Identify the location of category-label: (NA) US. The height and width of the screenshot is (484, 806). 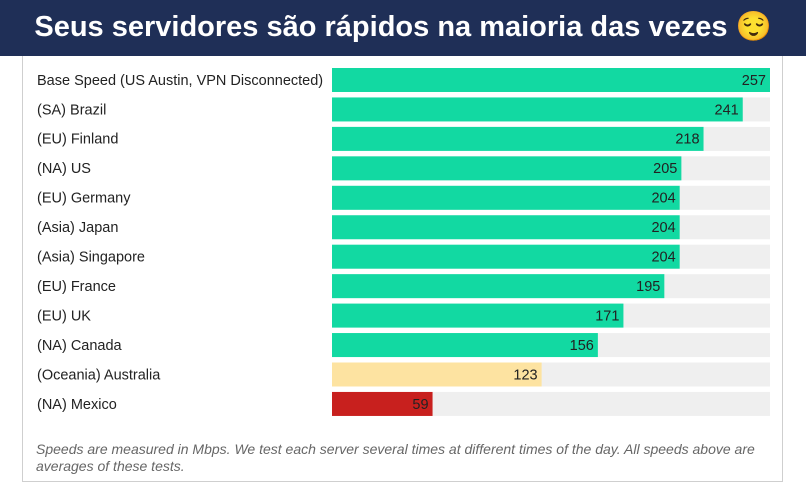
(64, 169).